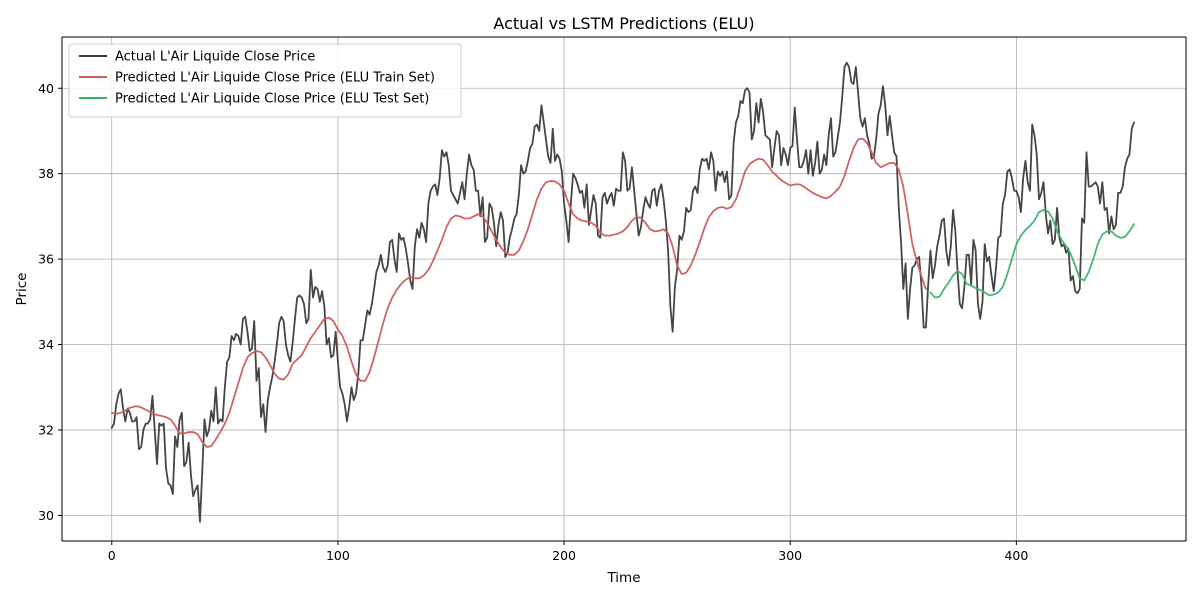  What do you see at coordinates (46, 88) in the screenshot?
I see `y-tick-label-5: 40` at bounding box center [46, 88].